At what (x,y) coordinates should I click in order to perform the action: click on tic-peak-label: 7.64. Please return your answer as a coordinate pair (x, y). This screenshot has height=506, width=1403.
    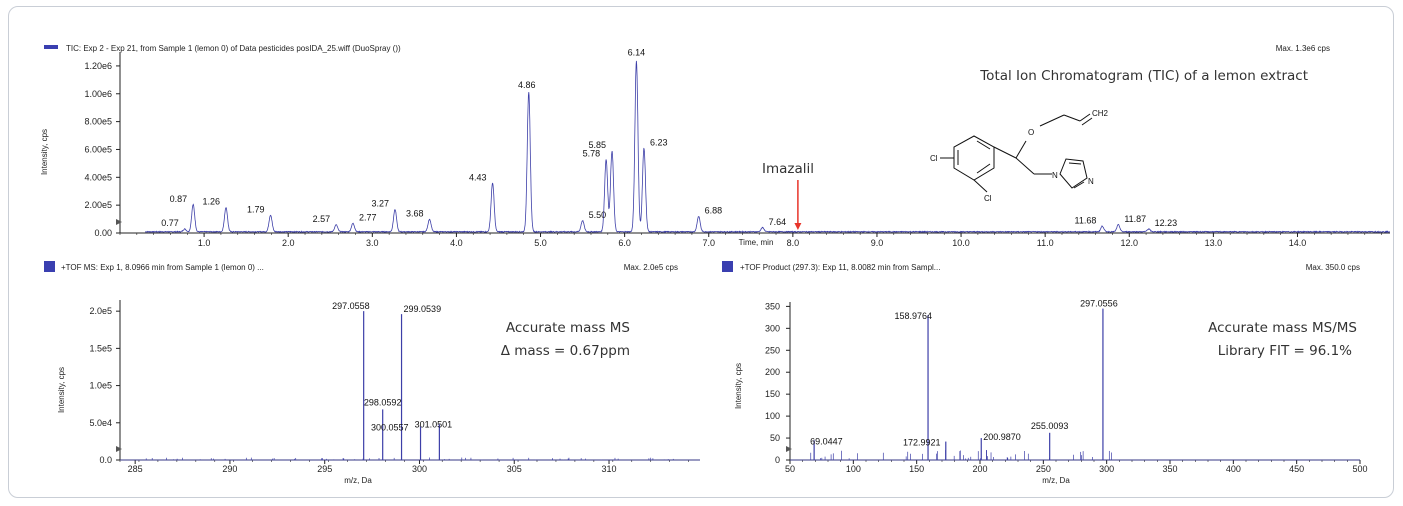
    Looking at the image, I should click on (778, 222).